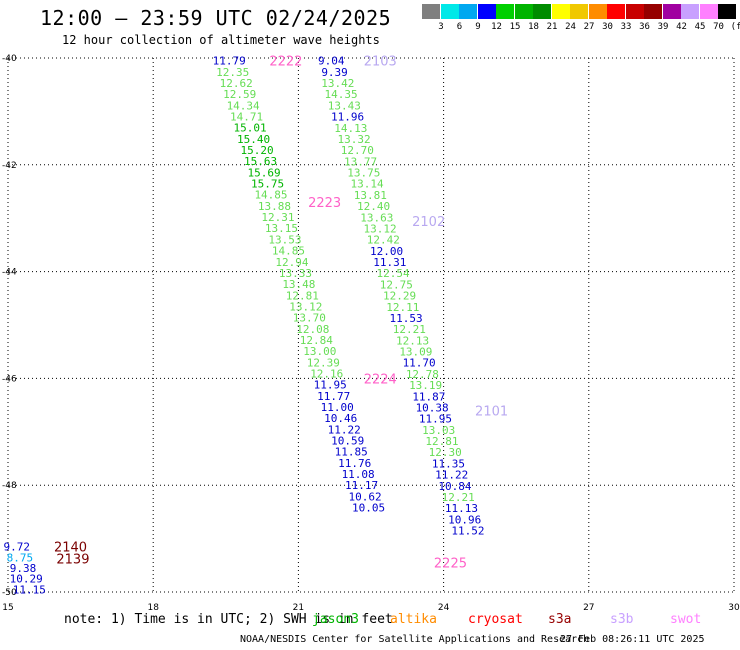 Image resolution: width=740 pixels, height=650 pixels. What do you see at coordinates (347, 117) in the screenshot?
I see `swh-value: 11.96` at bounding box center [347, 117].